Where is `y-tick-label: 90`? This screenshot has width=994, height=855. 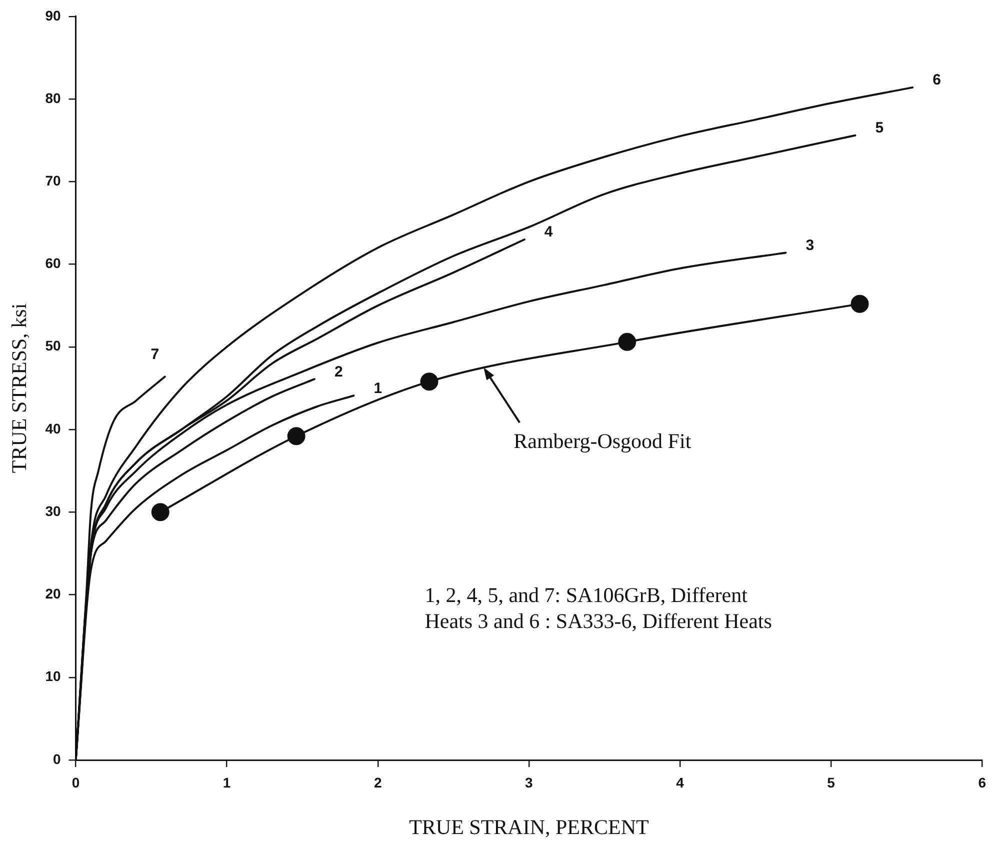
y-tick-label: 90 is located at coordinates (53, 15).